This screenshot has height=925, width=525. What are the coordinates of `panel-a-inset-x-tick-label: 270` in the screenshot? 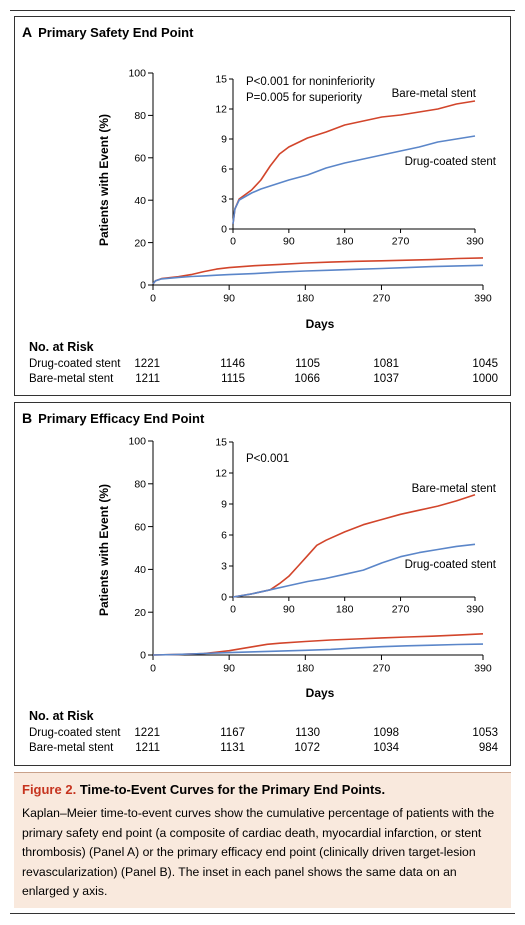 It's located at (401, 242).